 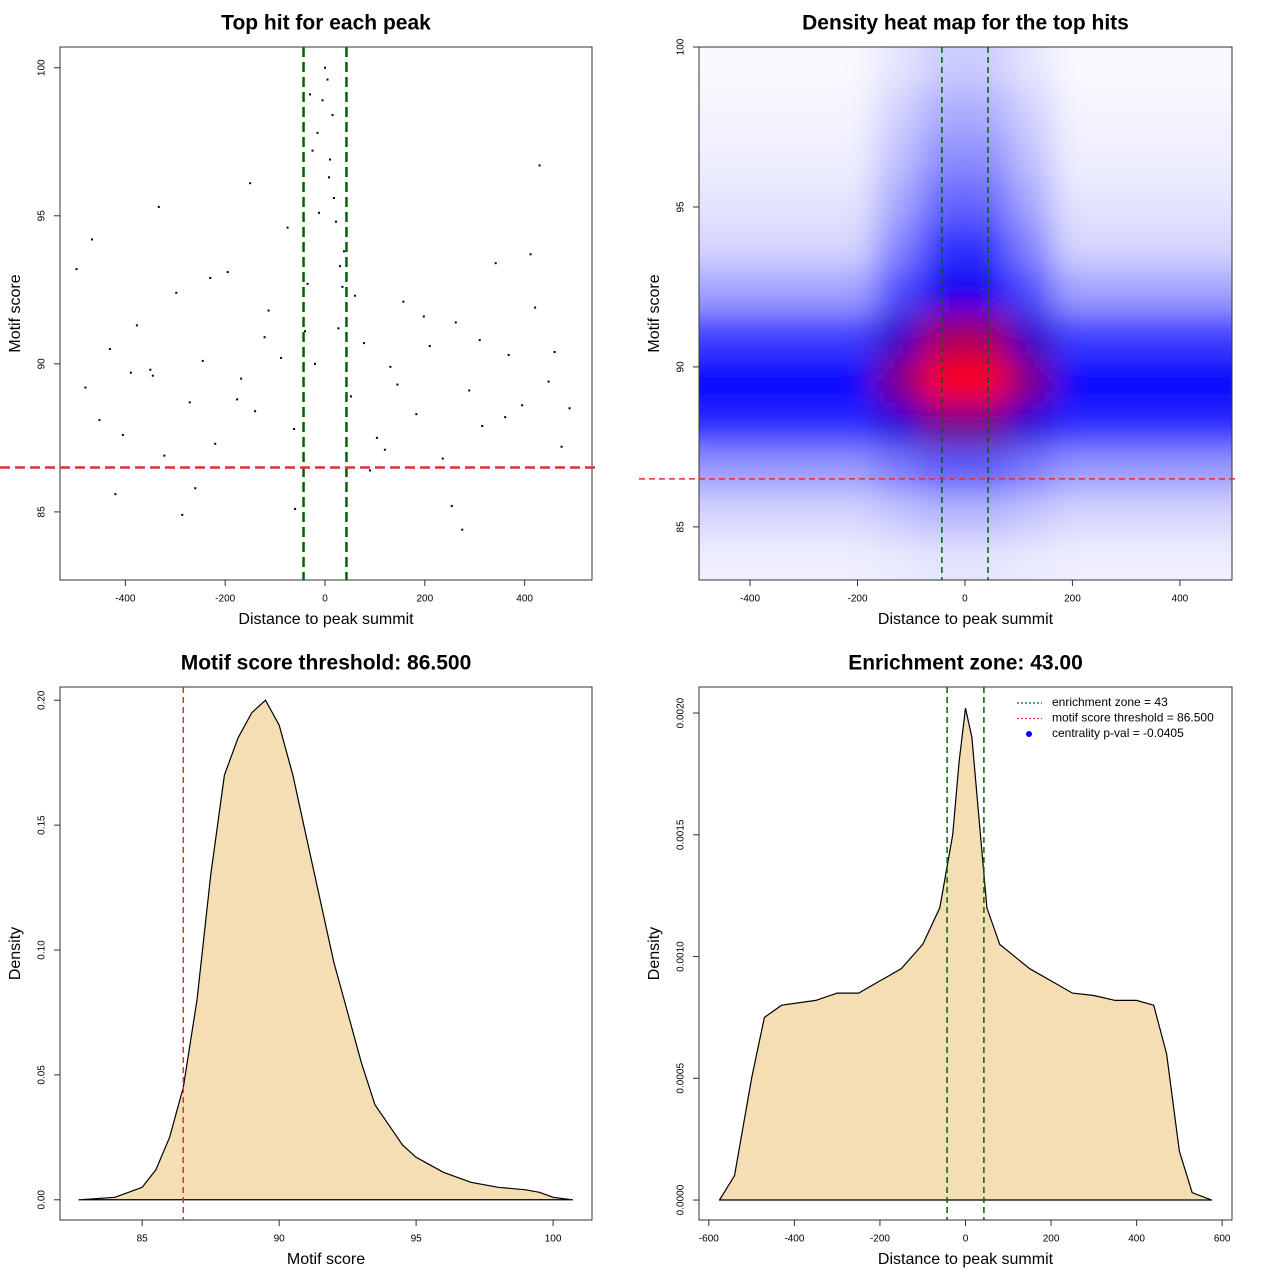 I want to click on y-tick-label: 0.0000, so click(x=681, y=1199).